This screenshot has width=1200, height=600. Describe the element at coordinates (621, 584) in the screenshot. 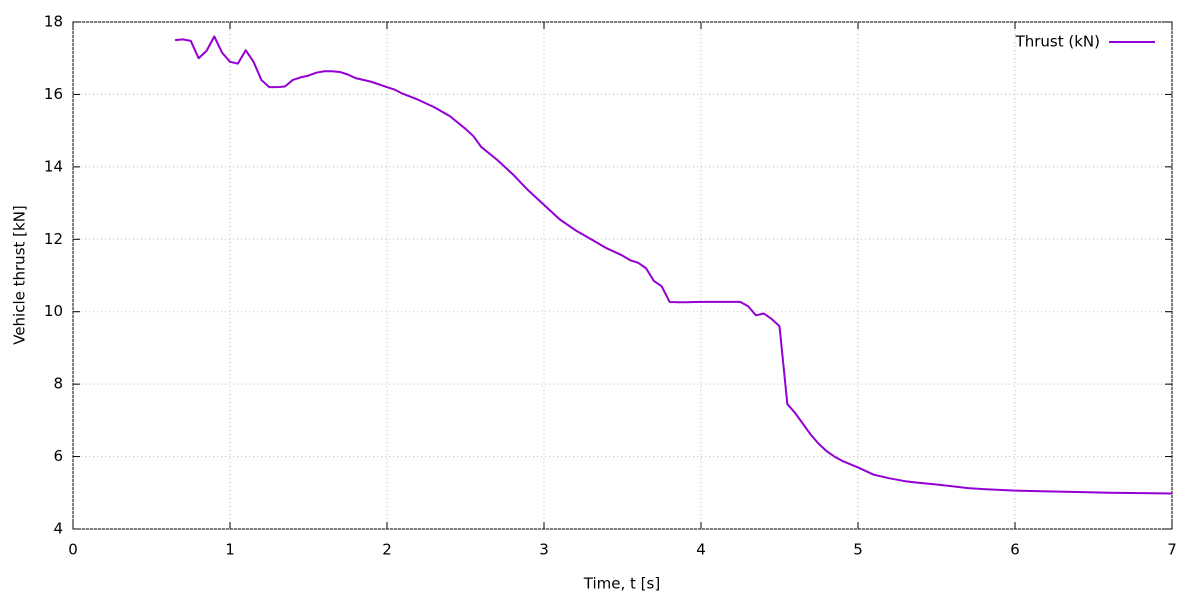

I see `x-axis-label: Time, t [s]` at that location.